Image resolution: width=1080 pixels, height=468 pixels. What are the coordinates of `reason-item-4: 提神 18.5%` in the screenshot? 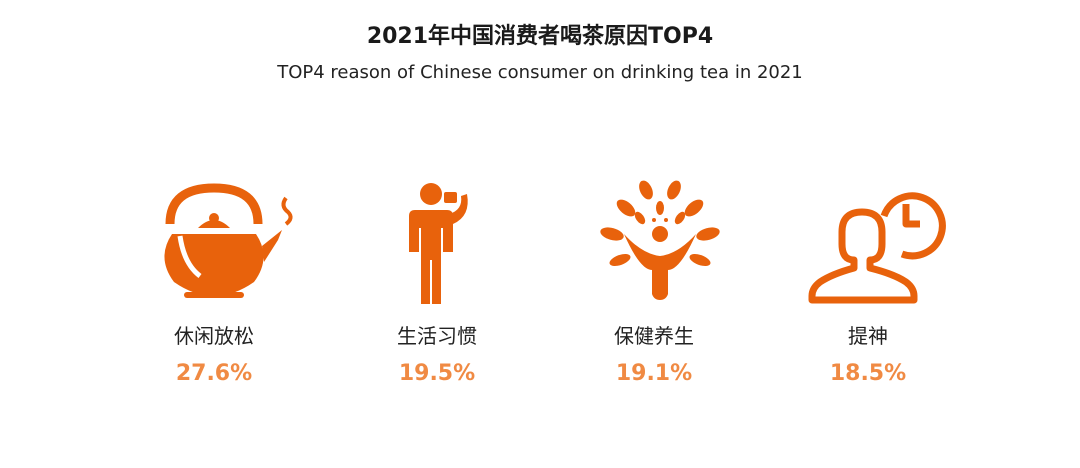 It's located at (868, 282).